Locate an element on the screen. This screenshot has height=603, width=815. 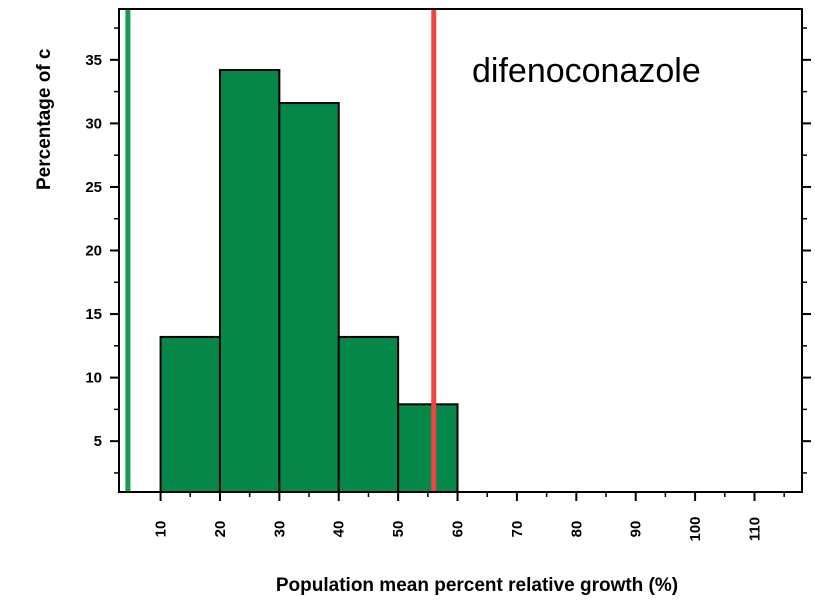
x-tick-label: 70 is located at coordinates (517, 529).